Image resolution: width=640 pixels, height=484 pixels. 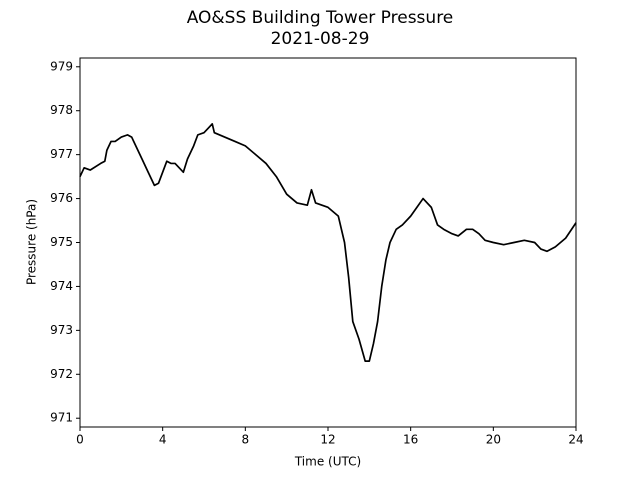 I want to click on y-axis-label: Pressure (hPa), so click(x=32, y=242).